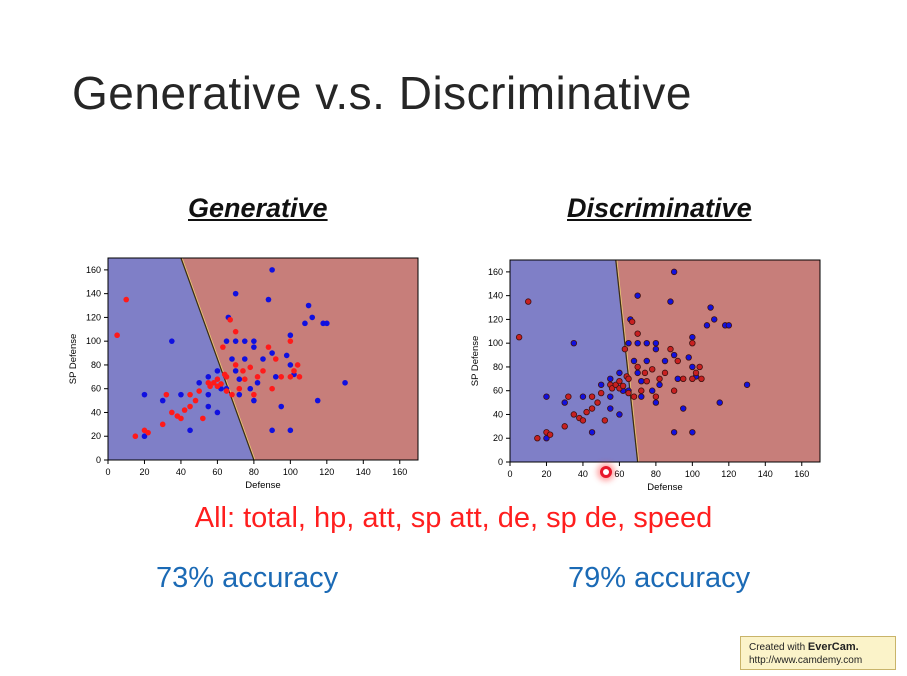  What do you see at coordinates (833, 647) in the screenshot?
I see `watermark-brand: EverCam.` at bounding box center [833, 647].